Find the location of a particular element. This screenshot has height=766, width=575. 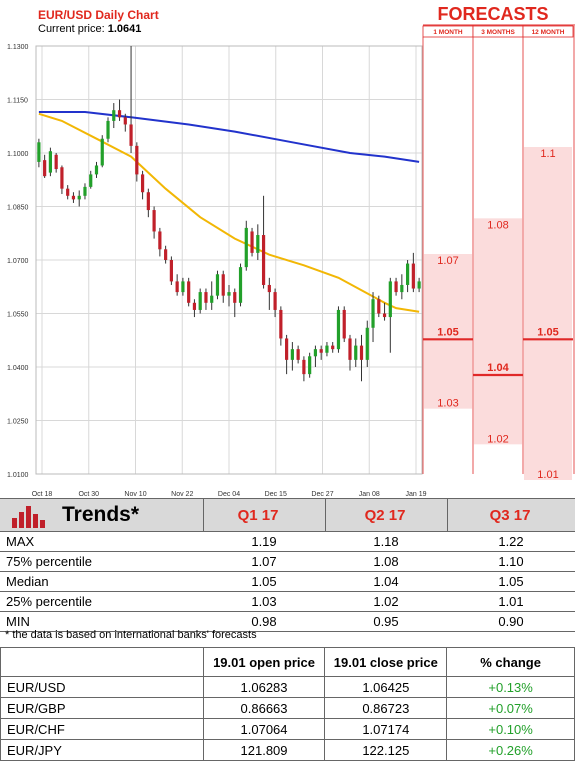

trends-row-value: 1.01 is located at coordinates (511, 601).